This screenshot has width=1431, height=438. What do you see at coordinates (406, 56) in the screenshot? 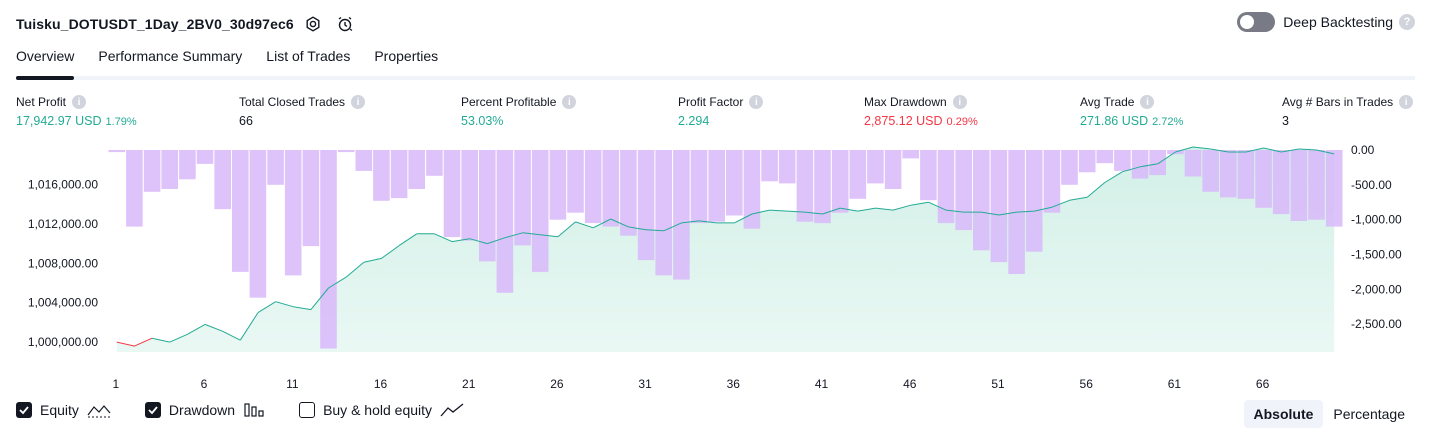
I see `tab-properties: Properties` at bounding box center [406, 56].